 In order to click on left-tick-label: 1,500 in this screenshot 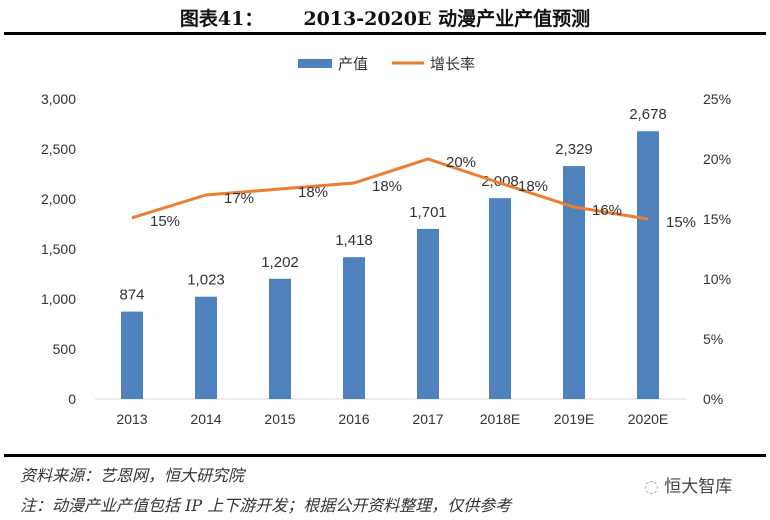, I will do `click(58, 249)`.